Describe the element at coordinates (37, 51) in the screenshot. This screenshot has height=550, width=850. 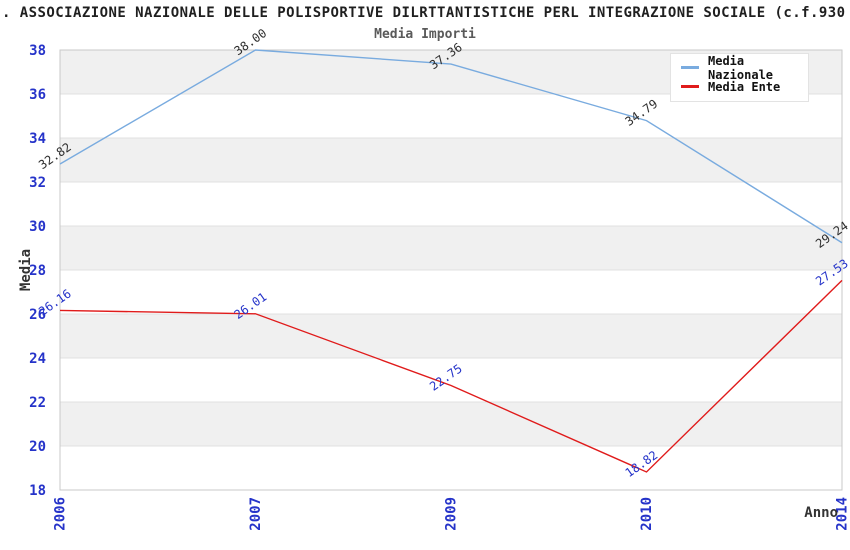
I see `y-tick-label: 38` at that location.